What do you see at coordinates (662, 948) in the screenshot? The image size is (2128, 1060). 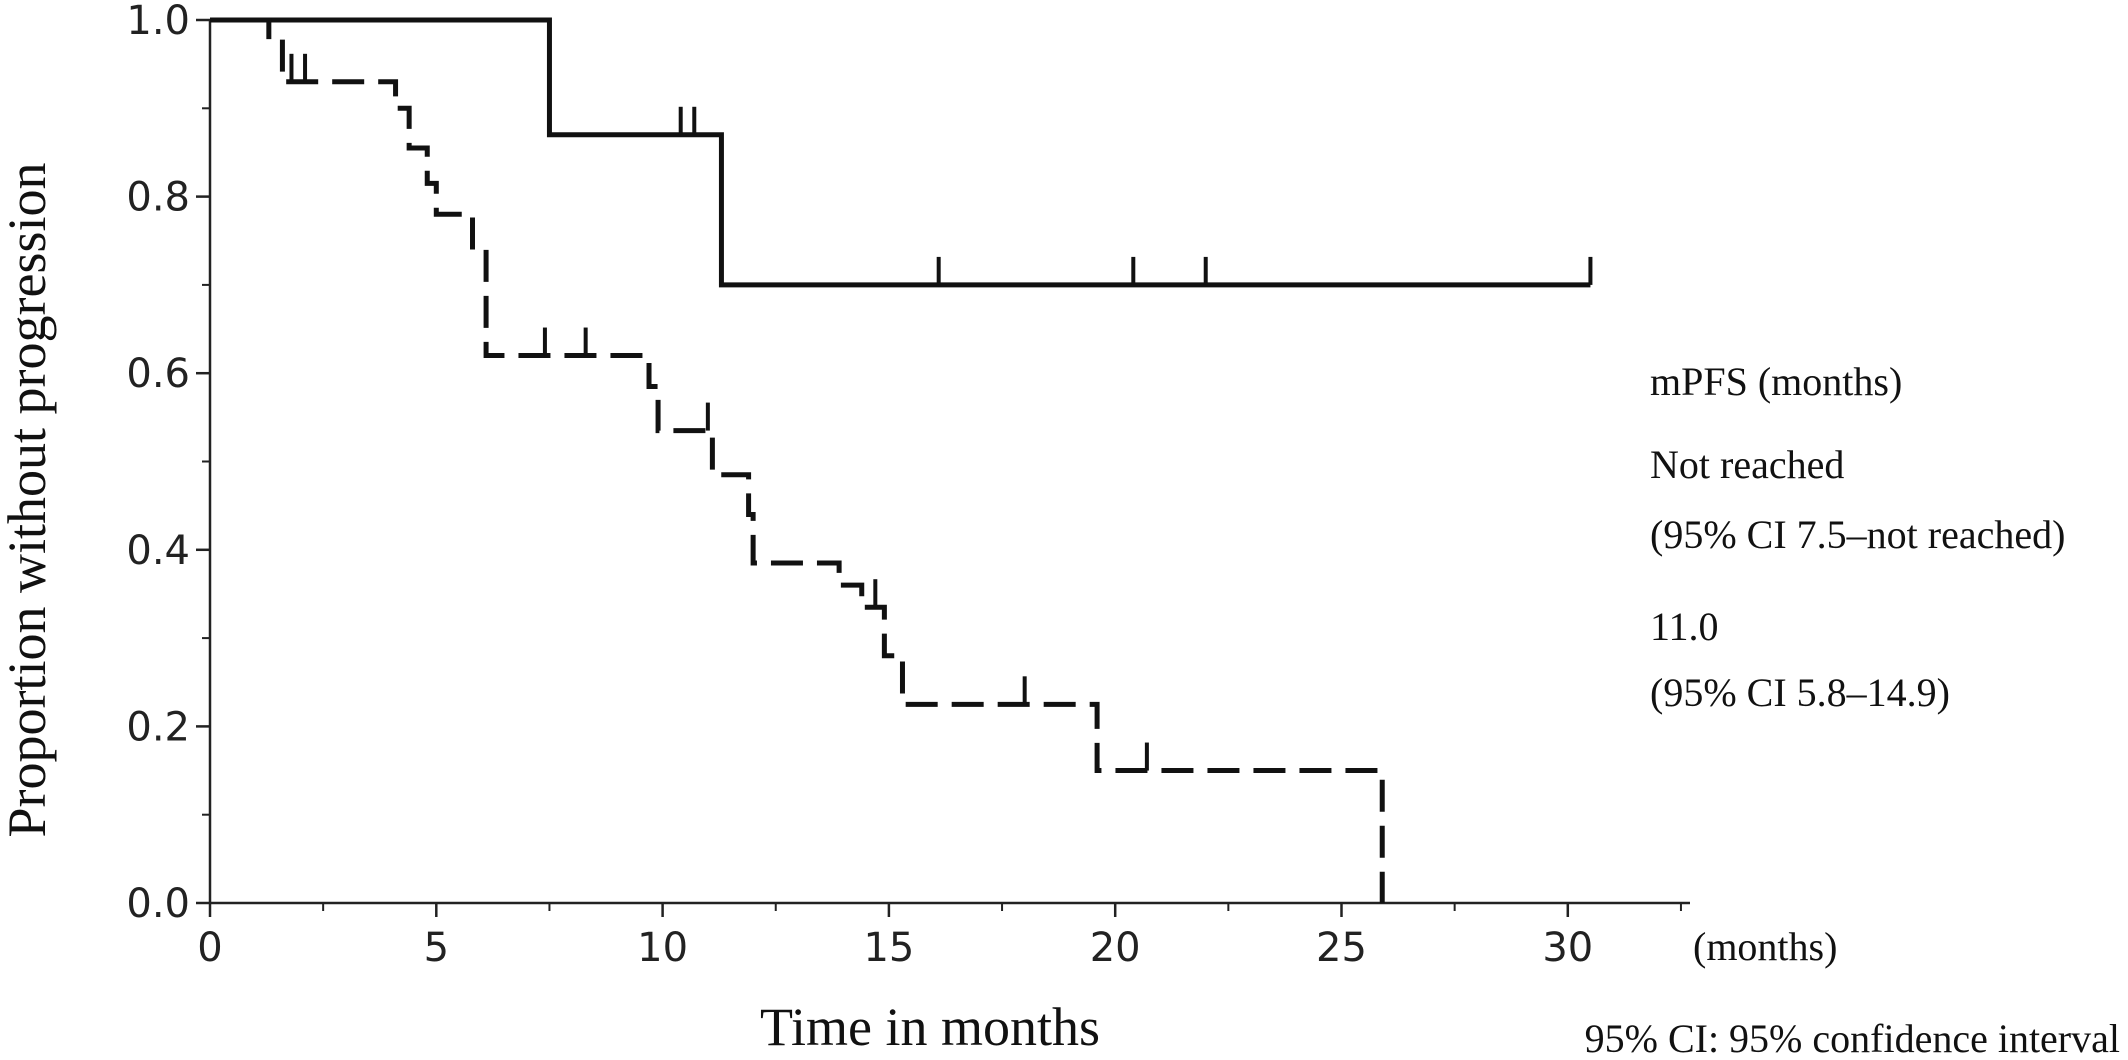 I see `x-tick-label: 10` at bounding box center [662, 948].